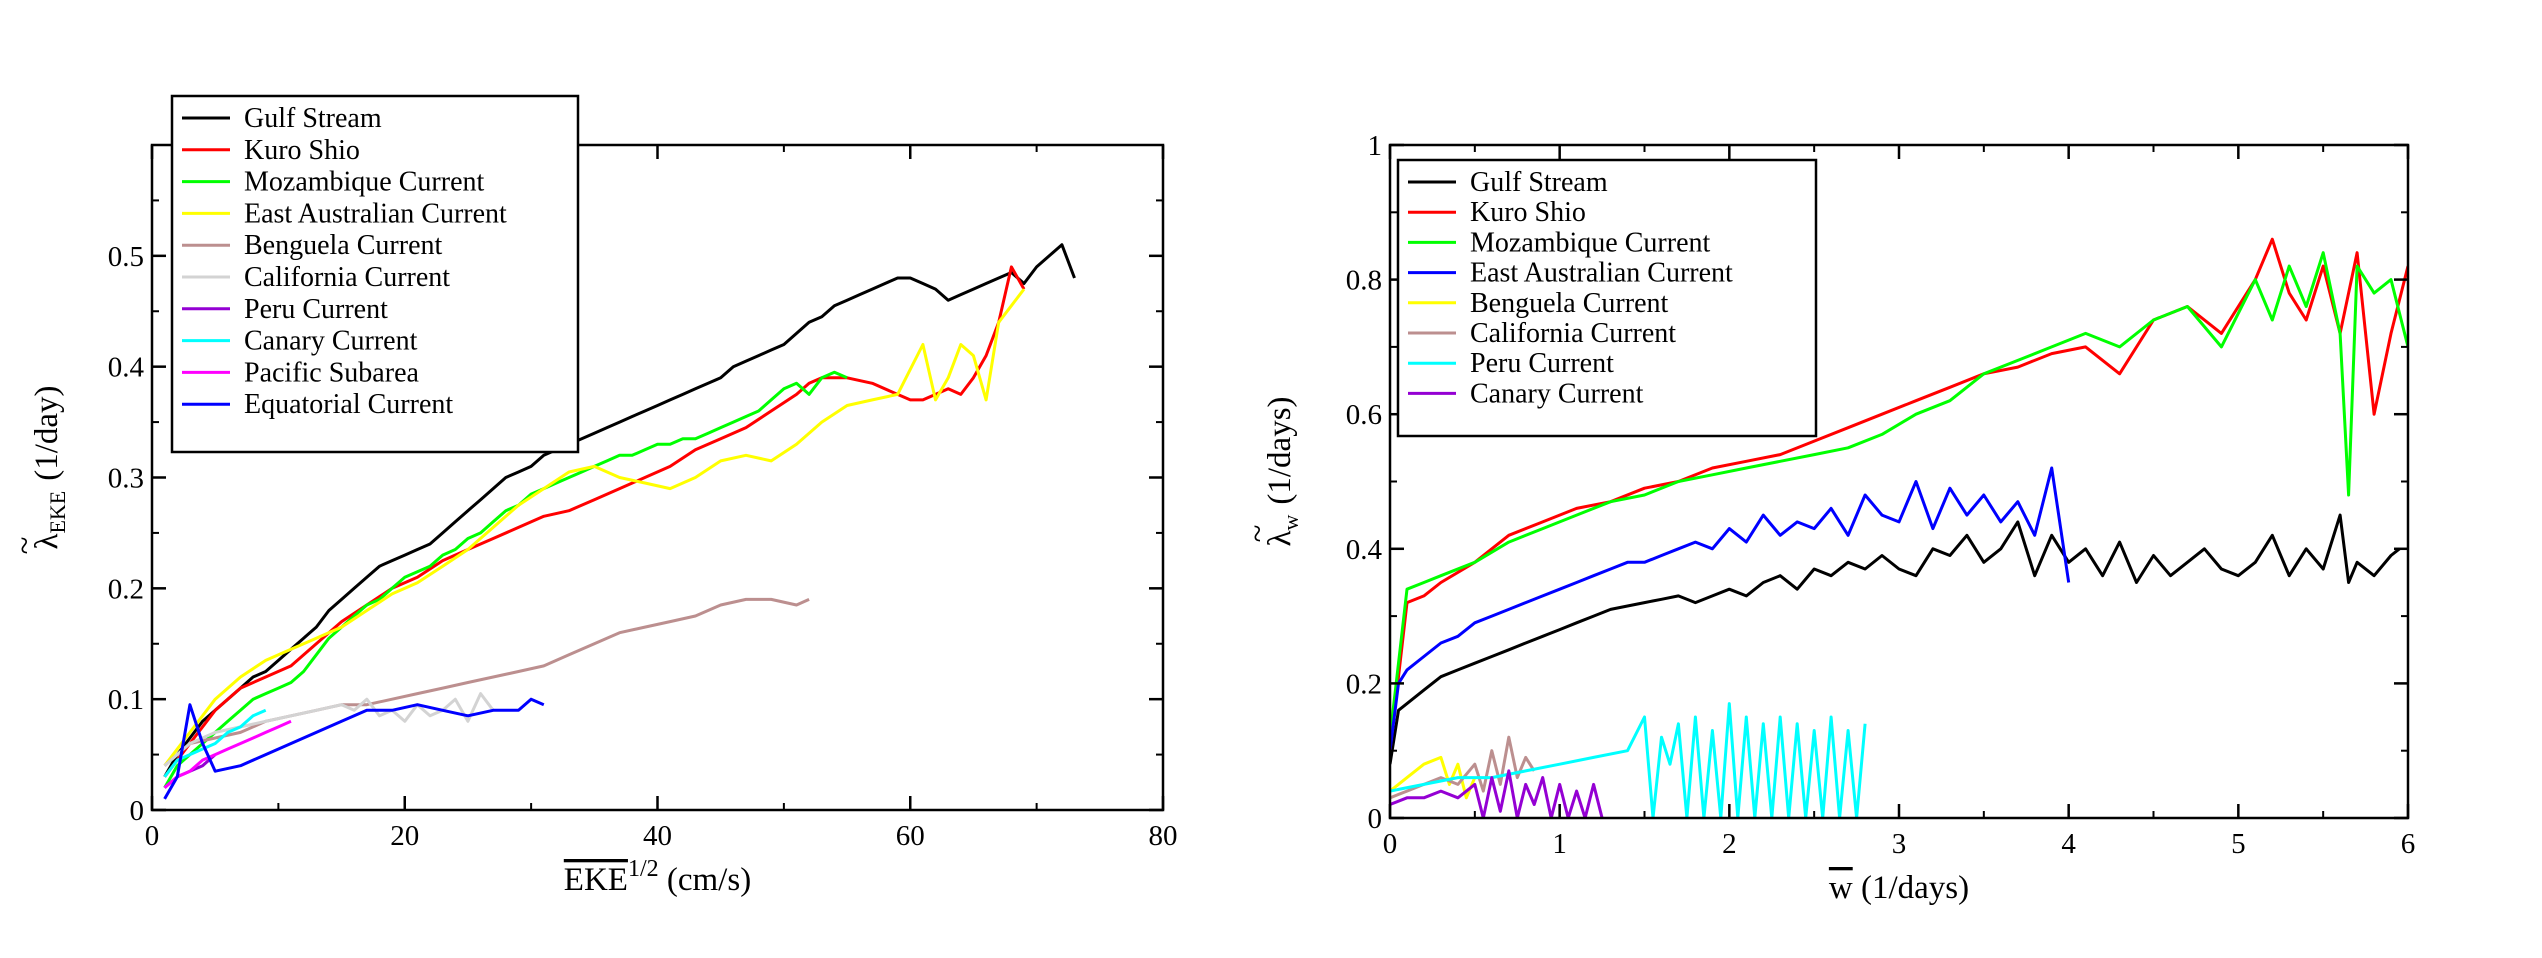 Image resolution: width=2542 pixels, height=958 pixels. I want to click on x-axis-label-main: EKE, so click(596, 880).